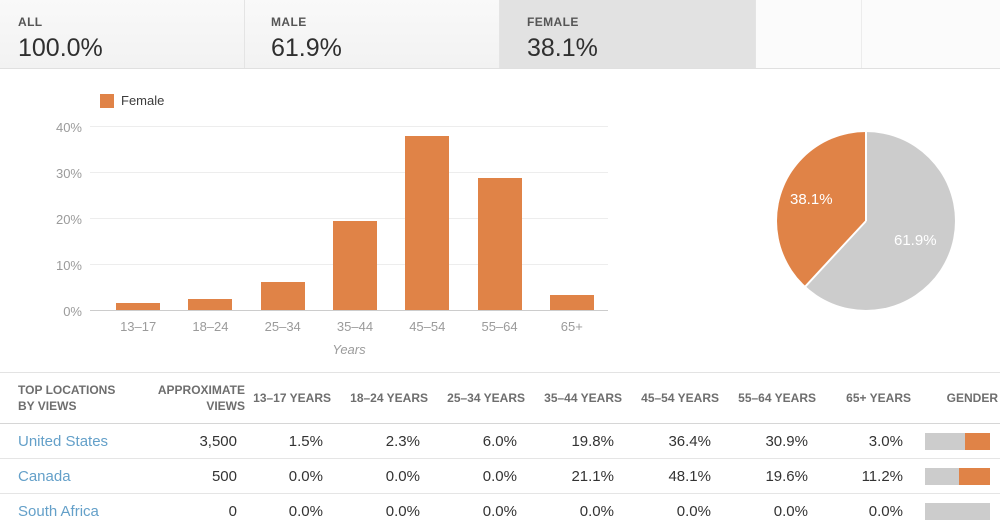  What do you see at coordinates (571, 326) in the screenshot?
I see `x-tick-label: 65+` at bounding box center [571, 326].